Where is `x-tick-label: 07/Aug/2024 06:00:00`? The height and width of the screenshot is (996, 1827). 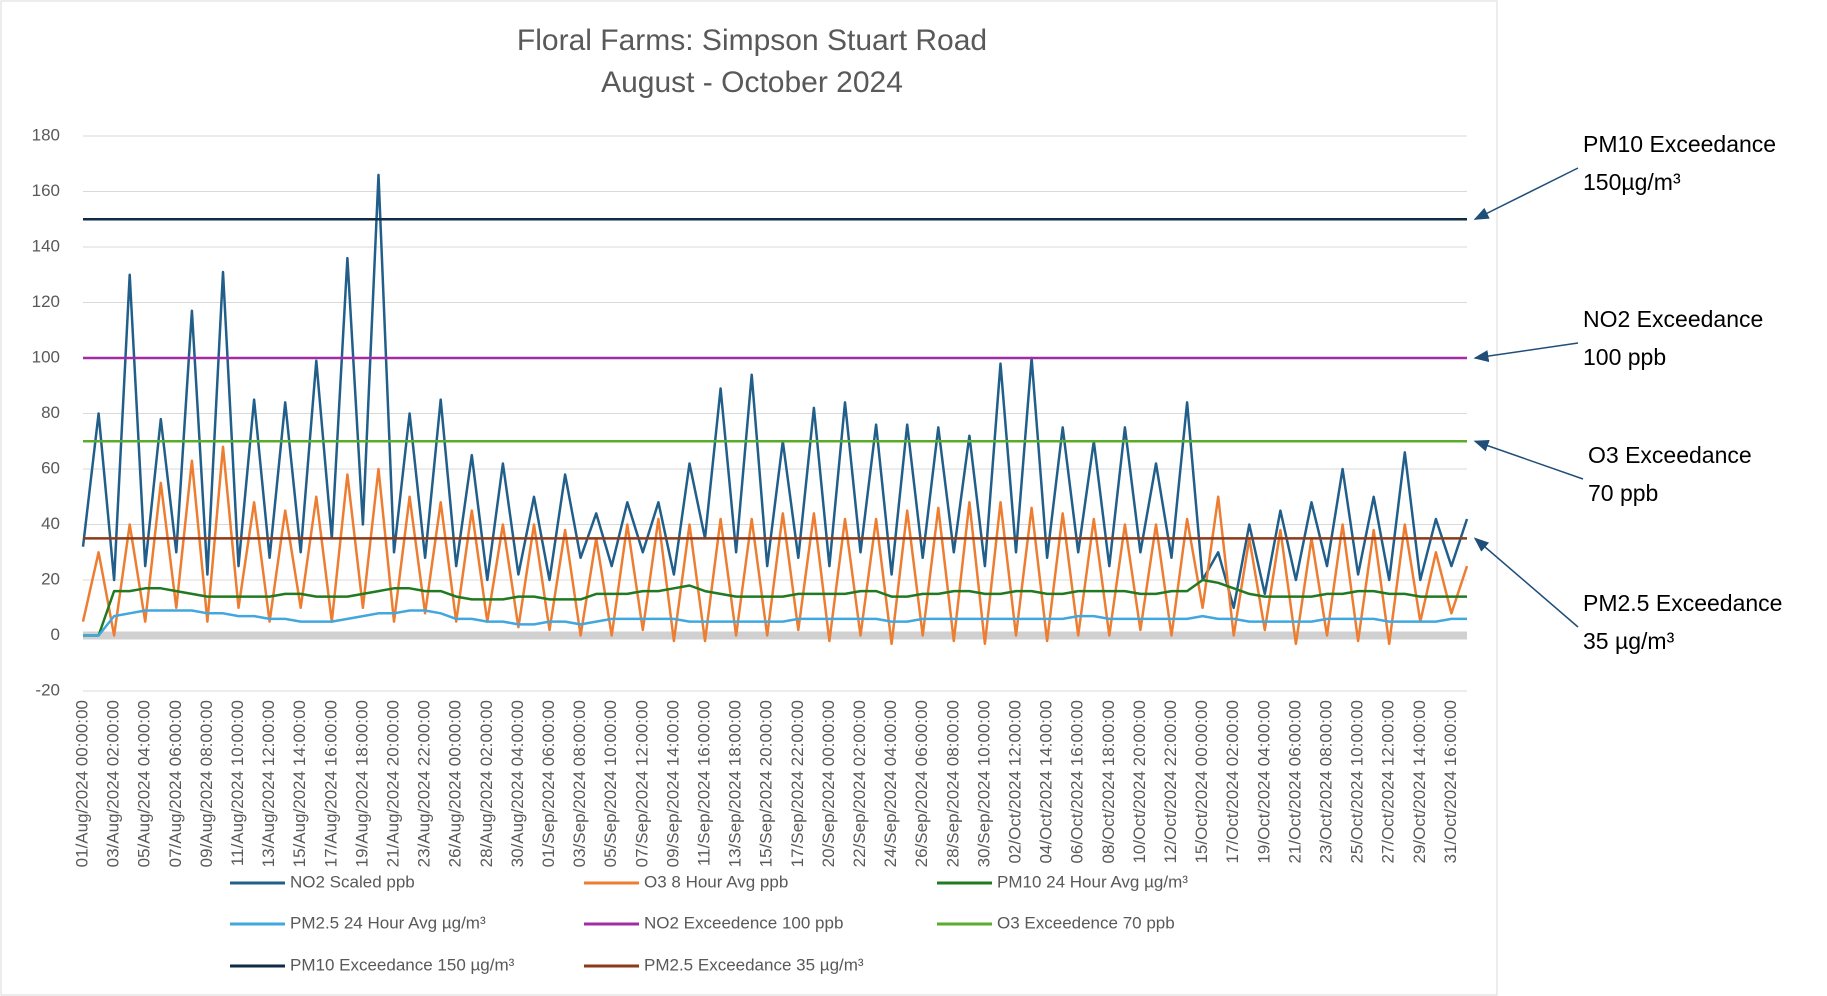 x-tick-label: 07/Aug/2024 06:00:00 is located at coordinates (175, 783).